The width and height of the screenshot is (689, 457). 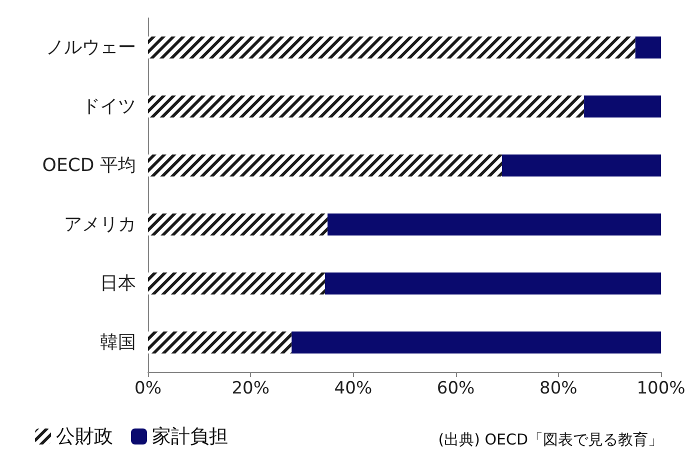 What do you see at coordinates (118, 342) in the screenshot?
I see `y-tick-label: 韓国` at bounding box center [118, 342].